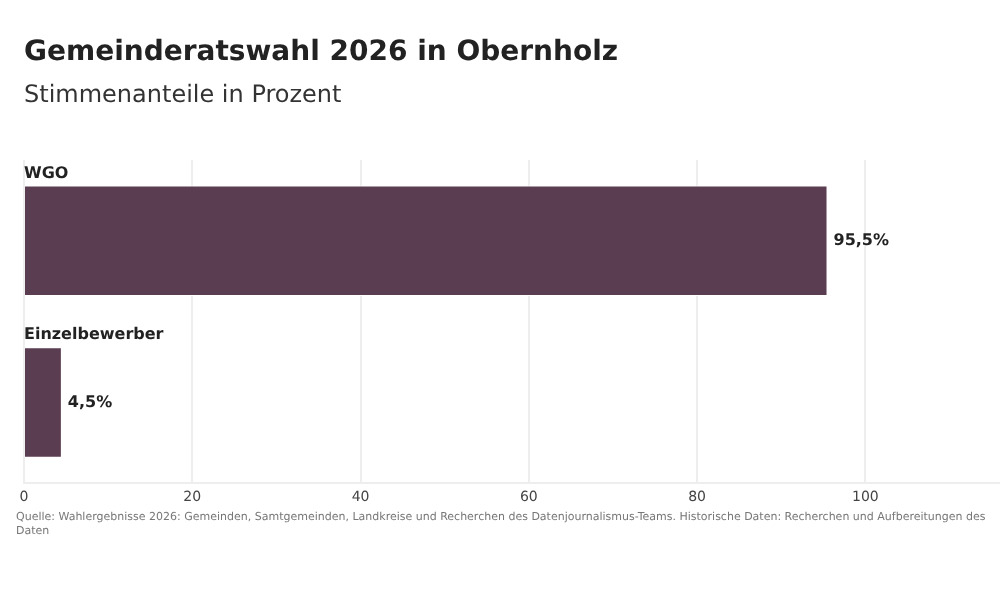  Describe the element at coordinates (183, 94) in the screenshot. I see `chart-subtitle: Stimmenanteile in Prozent` at that location.